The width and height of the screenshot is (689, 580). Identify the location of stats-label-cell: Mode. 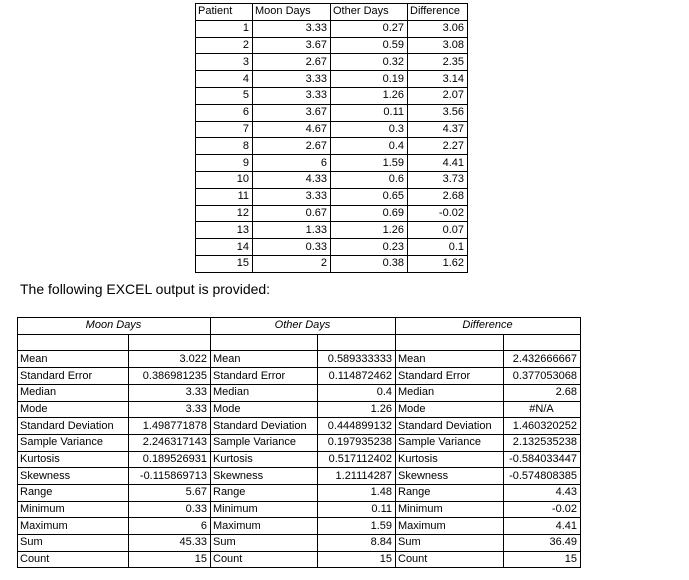
(73, 409).